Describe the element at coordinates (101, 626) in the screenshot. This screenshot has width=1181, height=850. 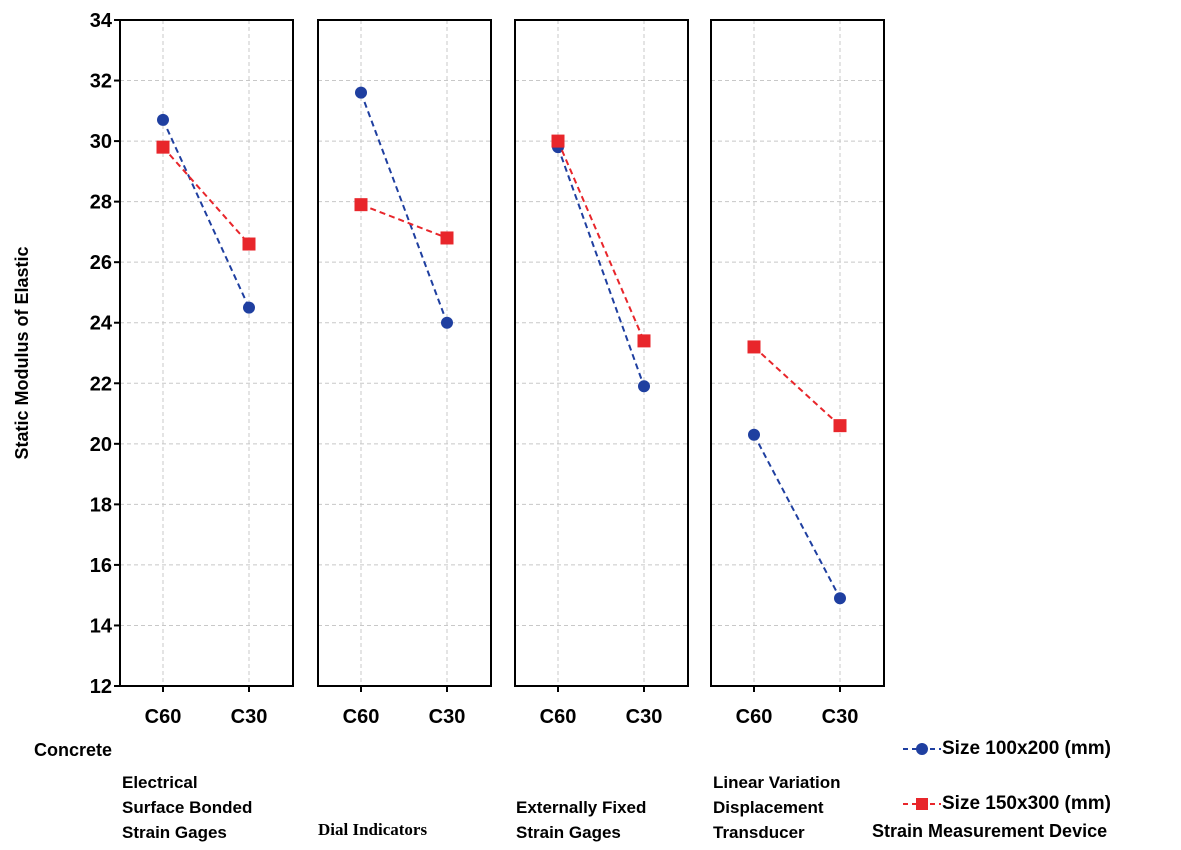
I see `y-tick-label: 14` at that location.